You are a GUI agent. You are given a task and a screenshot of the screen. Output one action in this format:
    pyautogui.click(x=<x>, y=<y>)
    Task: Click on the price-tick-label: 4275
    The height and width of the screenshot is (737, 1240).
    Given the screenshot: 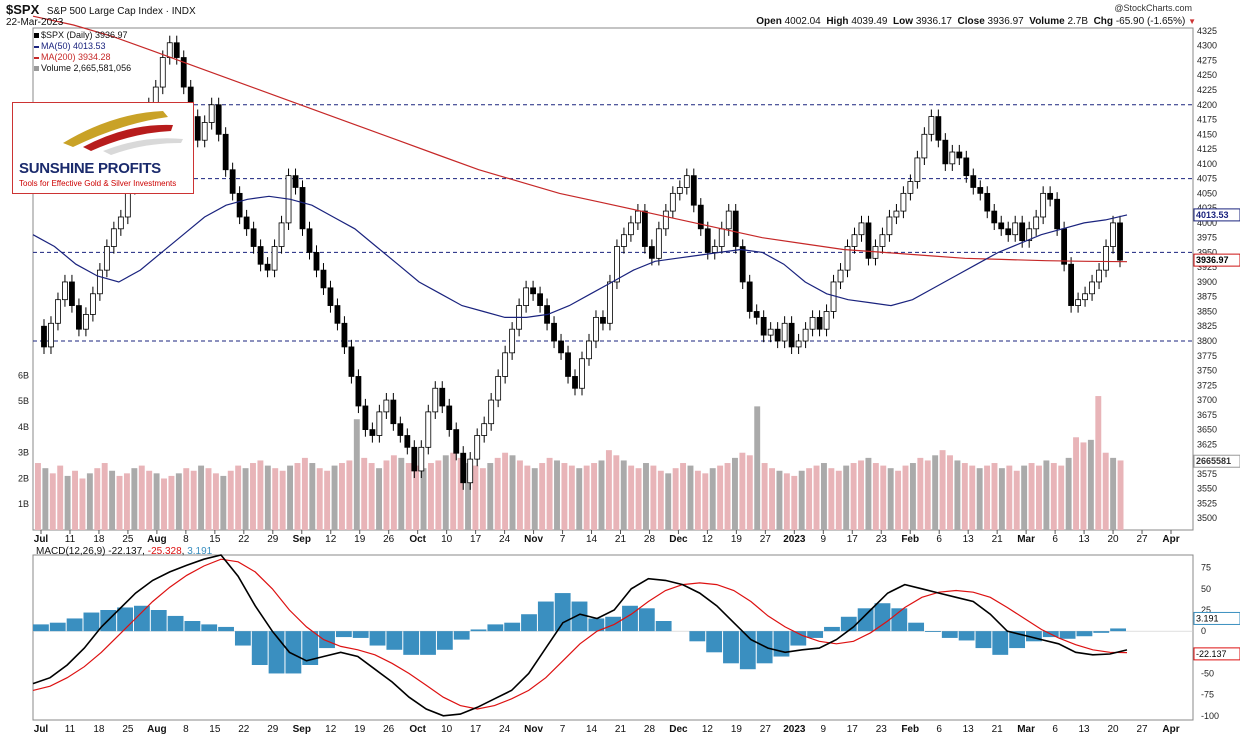 What is the action you would take?
    pyautogui.click(x=1207, y=60)
    